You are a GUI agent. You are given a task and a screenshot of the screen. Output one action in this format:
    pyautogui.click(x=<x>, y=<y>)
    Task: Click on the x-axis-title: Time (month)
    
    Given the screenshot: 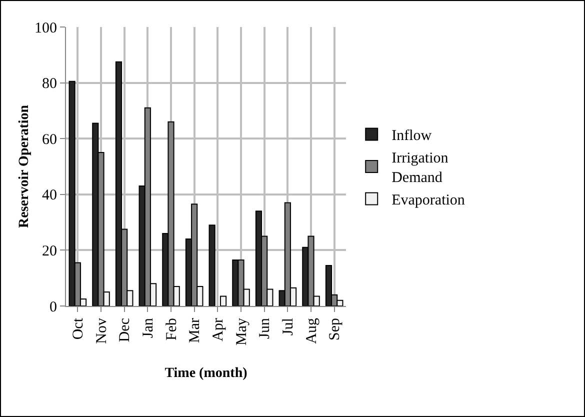 What is the action you would take?
    pyautogui.click(x=206, y=373)
    